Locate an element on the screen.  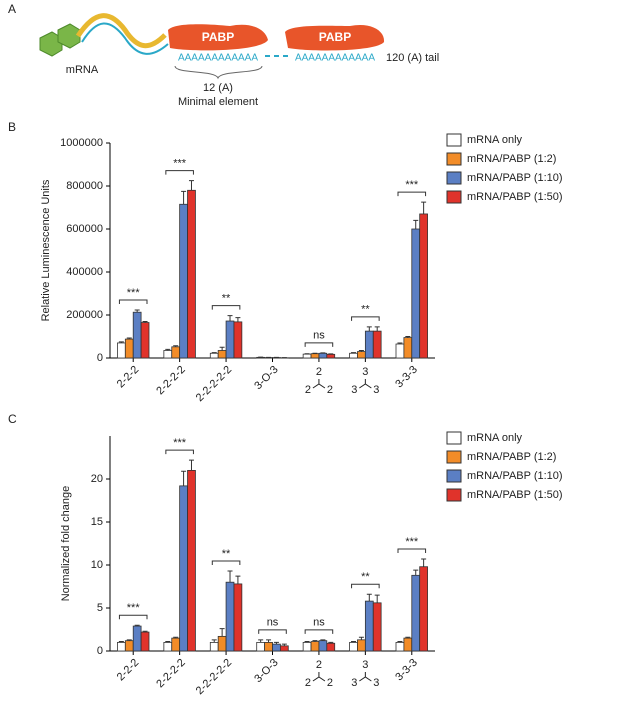
legend-label: mRNA/PABP (1:50) is located at coordinates (515, 495).